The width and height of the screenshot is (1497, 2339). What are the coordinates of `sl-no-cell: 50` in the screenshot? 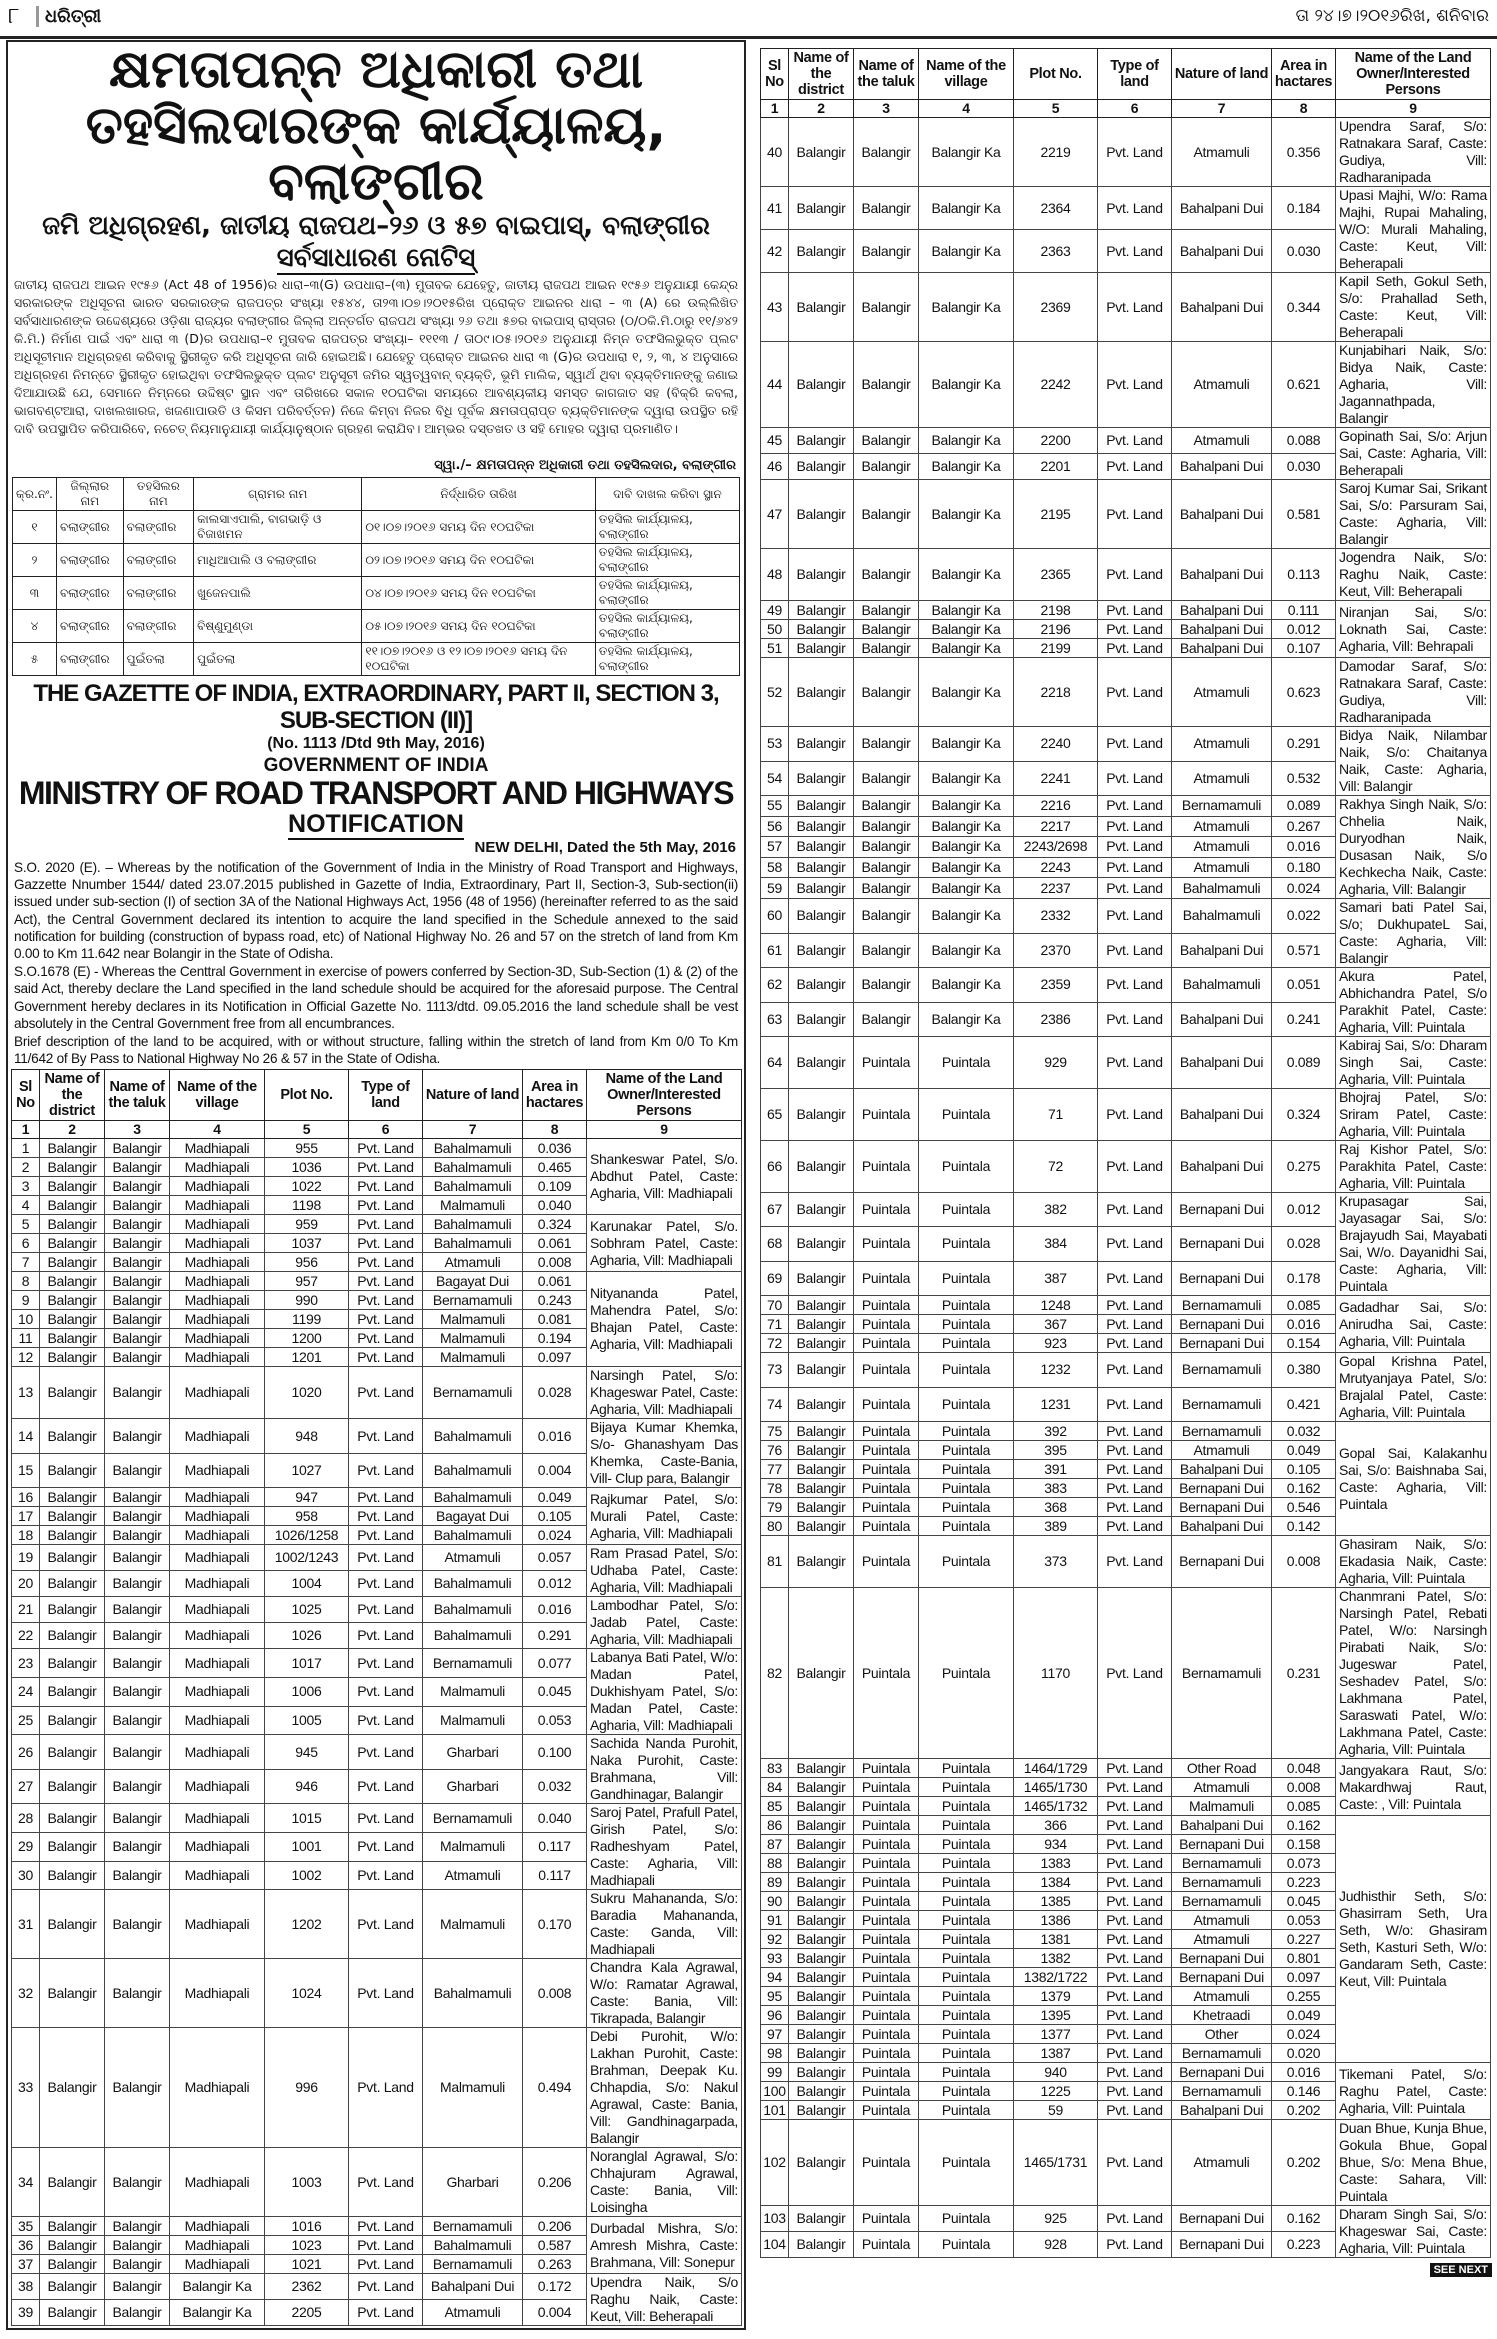 It's located at (774, 629).